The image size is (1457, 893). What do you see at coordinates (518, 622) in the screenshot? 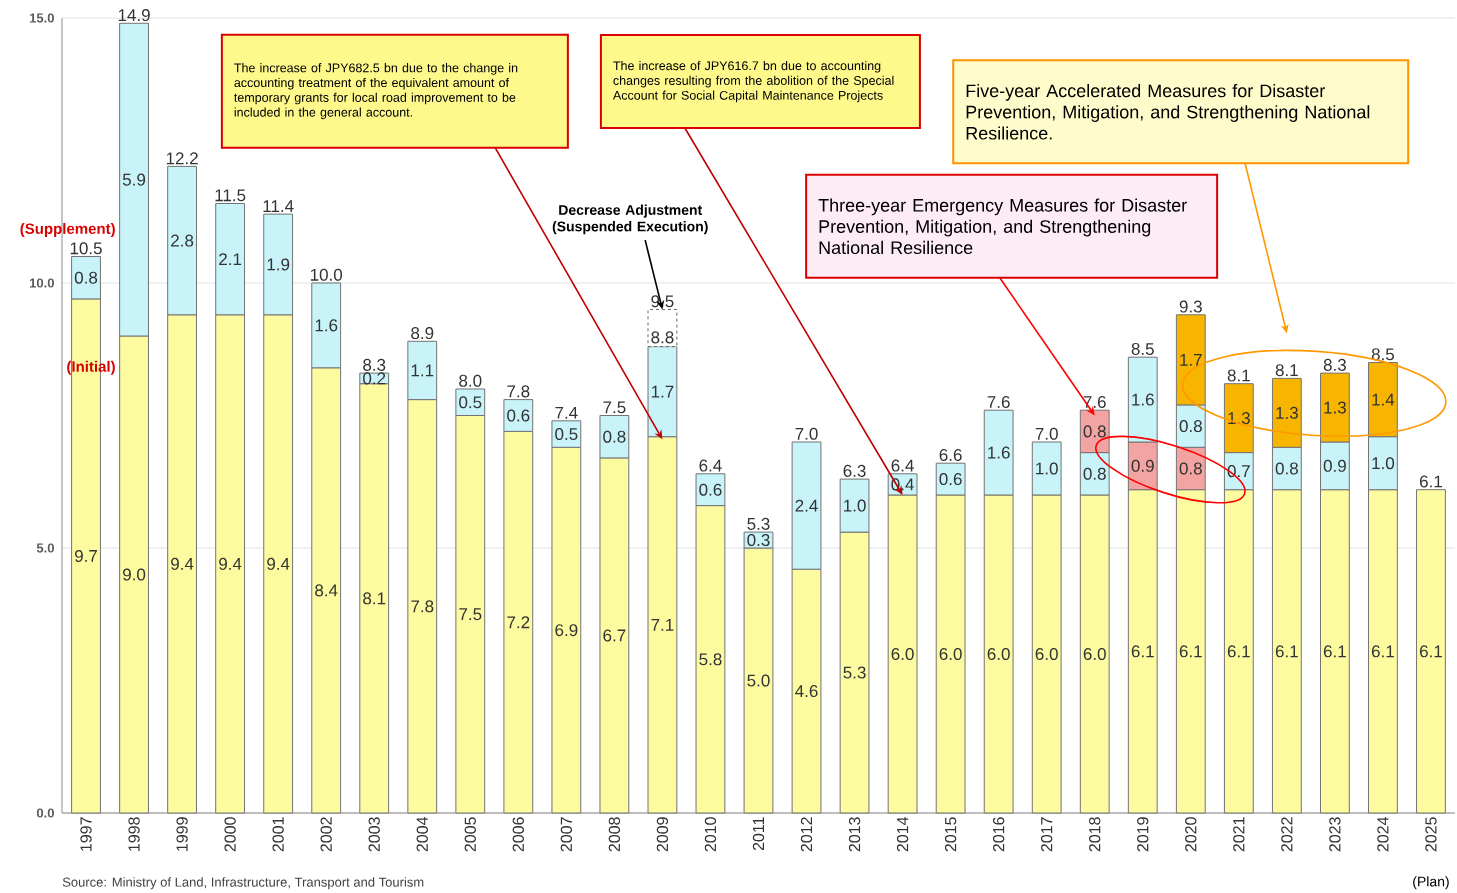
I see `data-label: 7.2` at bounding box center [518, 622].